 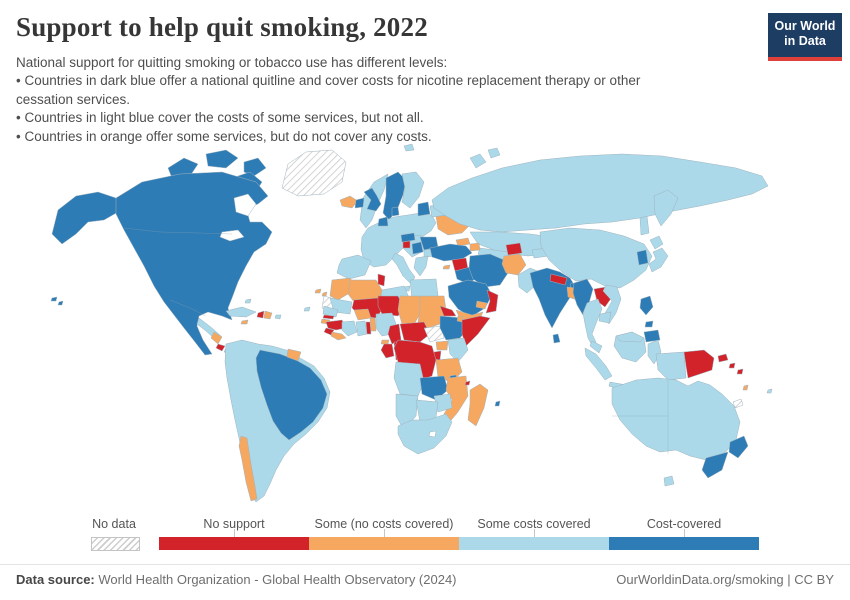 What do you see at coordinates (115, 544) in the screenshot?
I see `legend-swatch-no-data` at bounding box center [115, 544].